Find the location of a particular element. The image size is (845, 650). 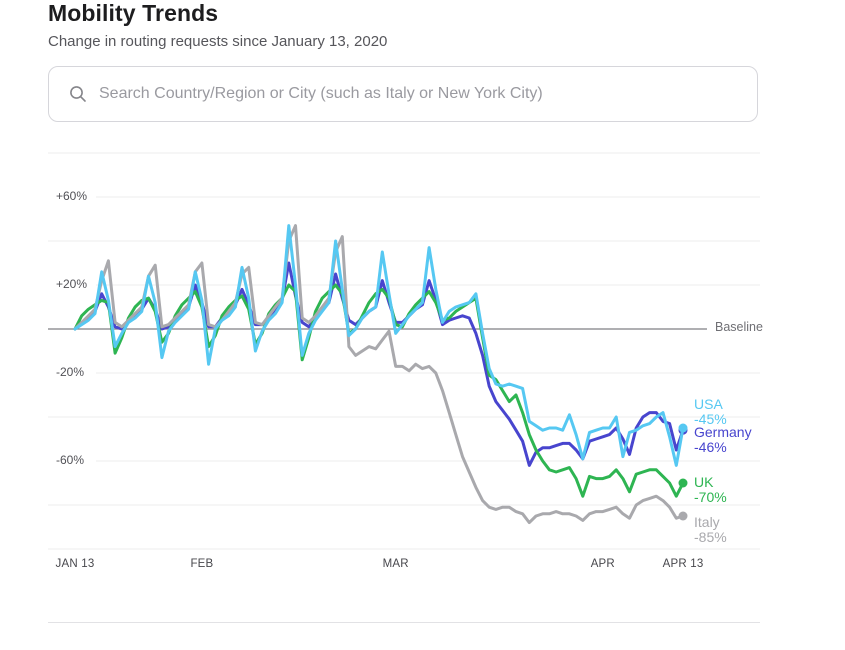

search-input is located at coordinates (419, 94).